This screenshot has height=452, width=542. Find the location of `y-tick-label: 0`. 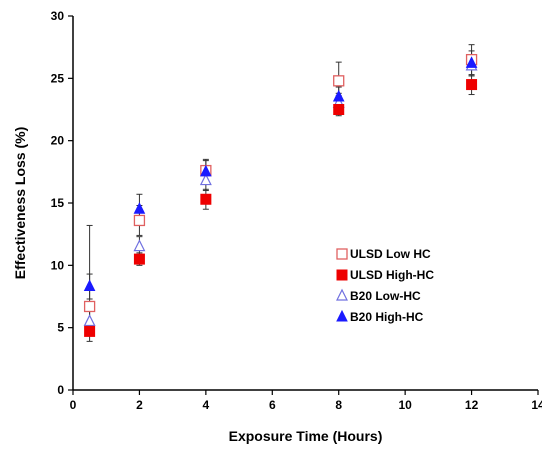

y-tick-label: 0 is located at coordinates (60, 390).